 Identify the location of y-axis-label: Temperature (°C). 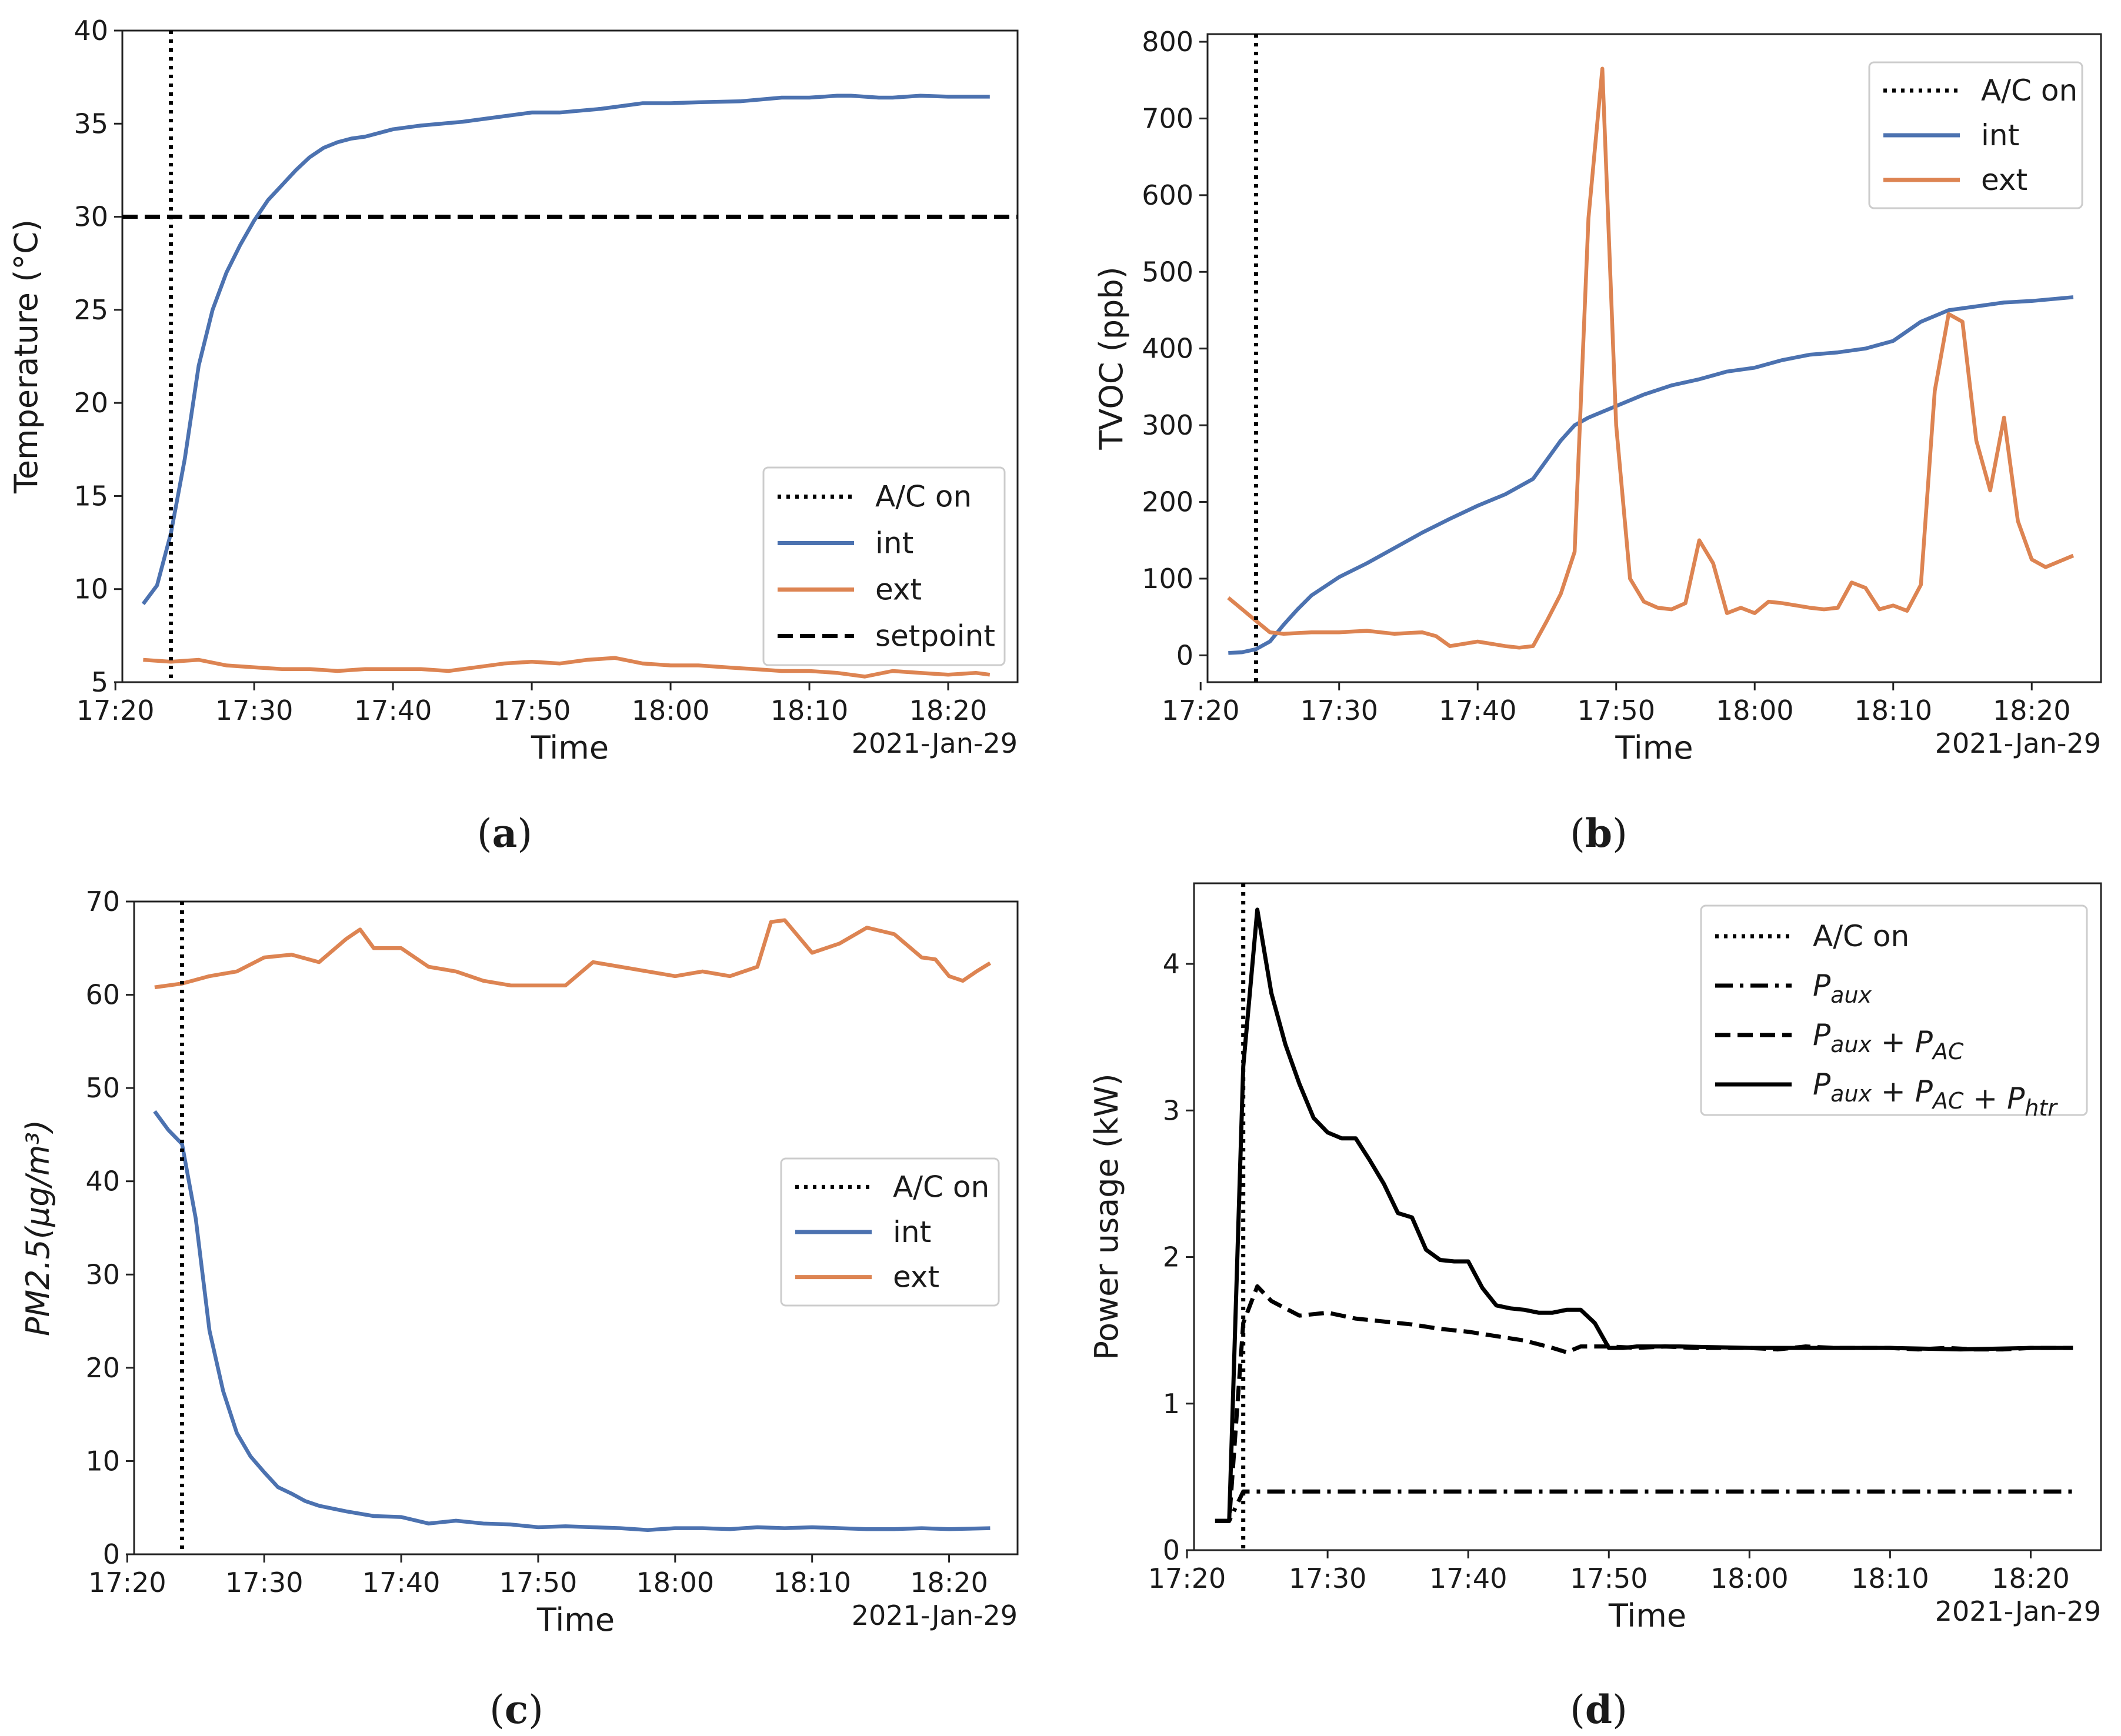
(26, 356).